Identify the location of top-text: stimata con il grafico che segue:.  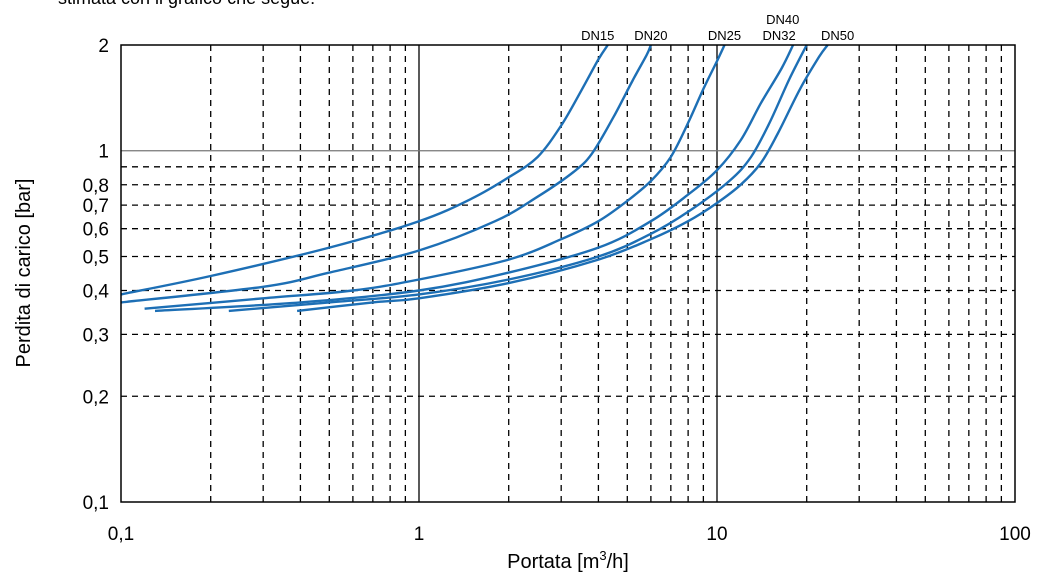
(186, 4).